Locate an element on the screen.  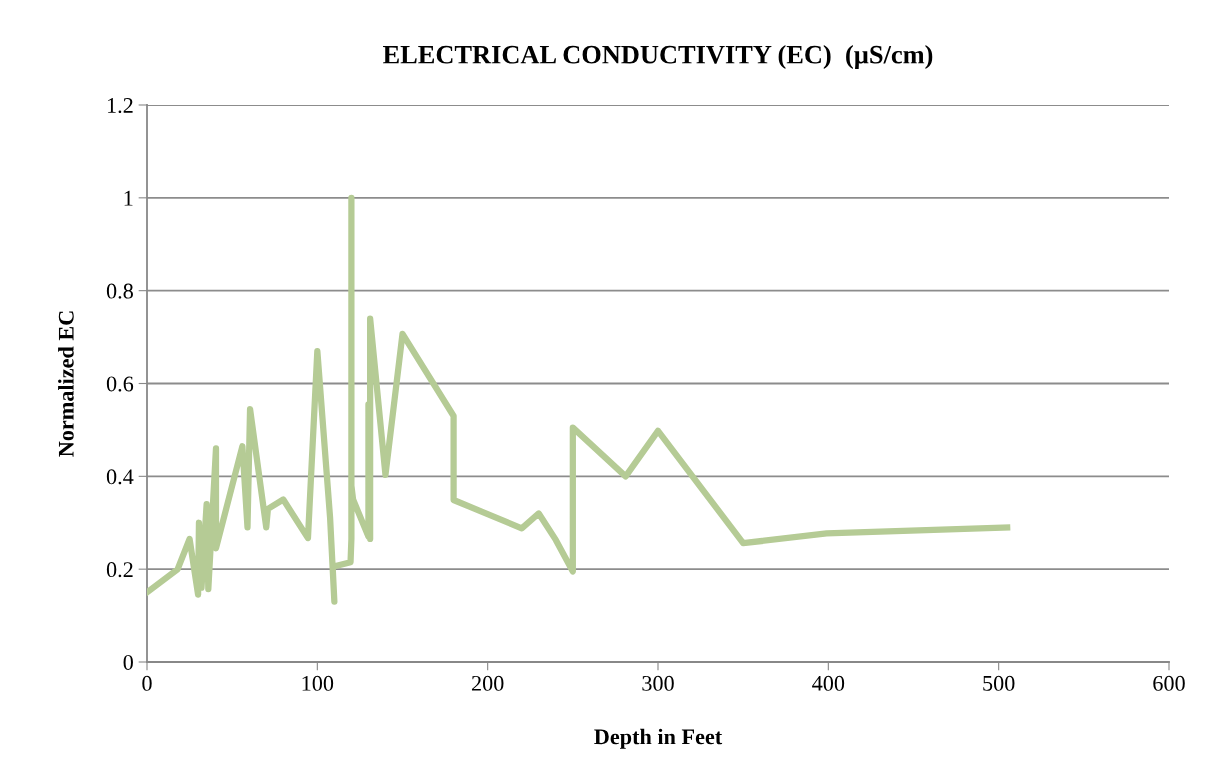
chart-title: ELECTRICAL CONDUCTIVITY (EC) (µS/cm) is located at coordinates (658, 57).